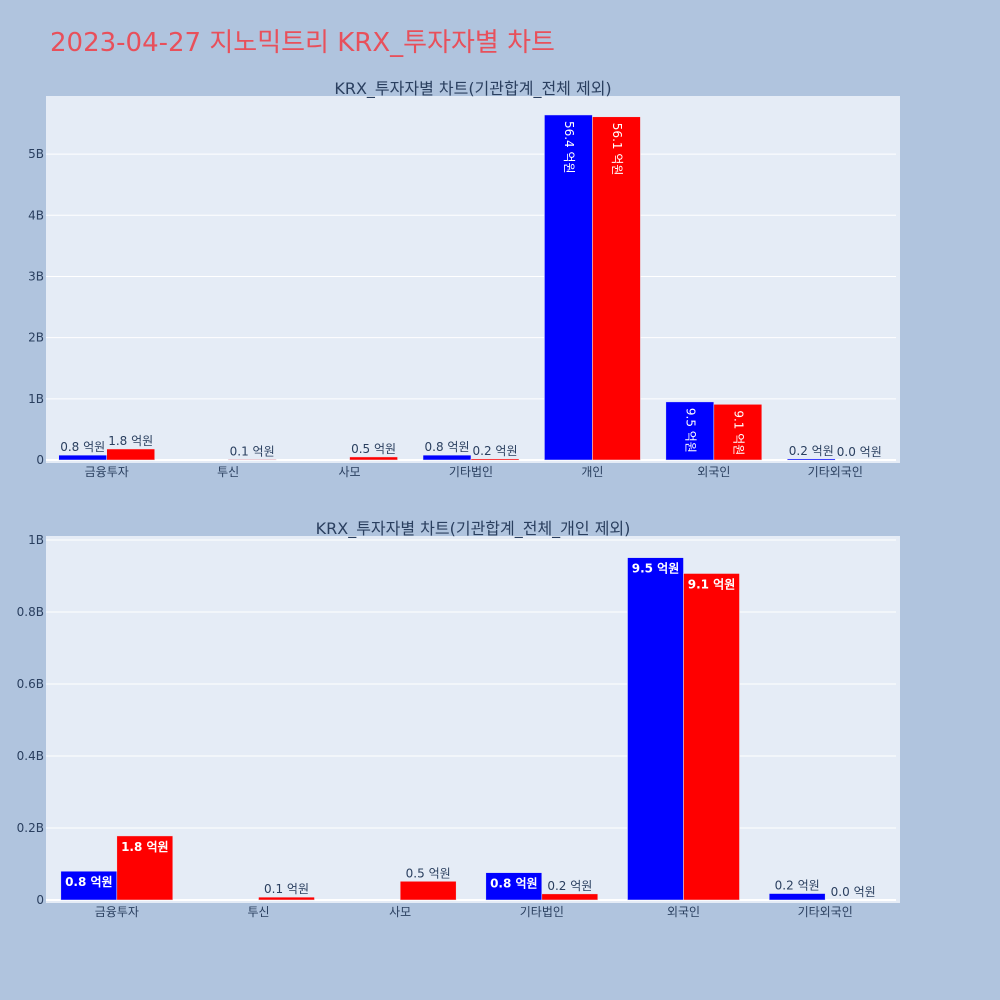 The image size is (1000, 1000). Describe the element at coordinates (30, 612) in the screenshot. I see `y-tick-label: 0.8B` at that location.